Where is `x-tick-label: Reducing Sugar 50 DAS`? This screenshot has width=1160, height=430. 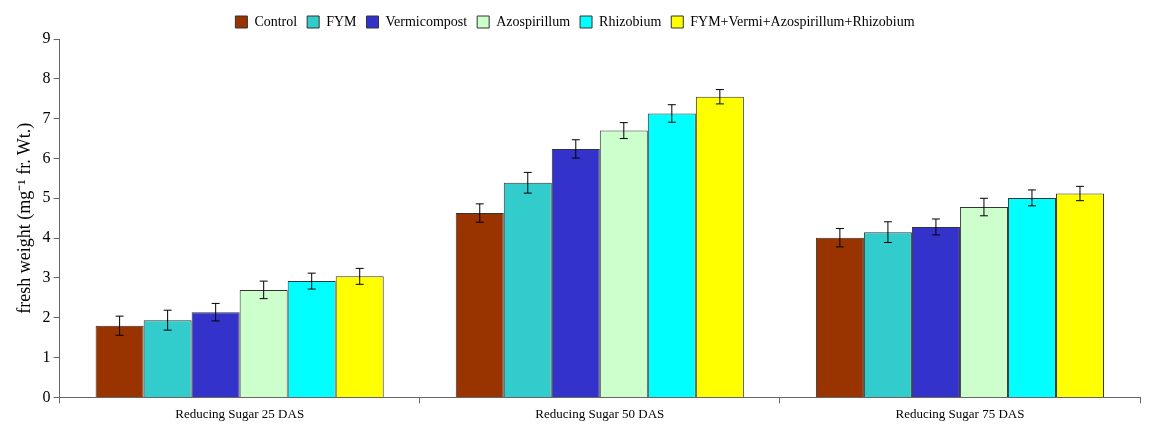 x-tick-label: Reducing Sugar 50 DAS is located at coordinates (600, 413).